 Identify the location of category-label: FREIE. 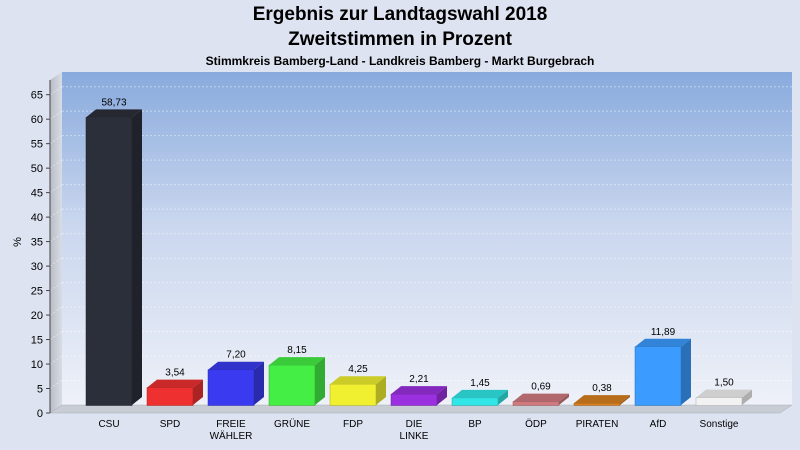
(231, 424).